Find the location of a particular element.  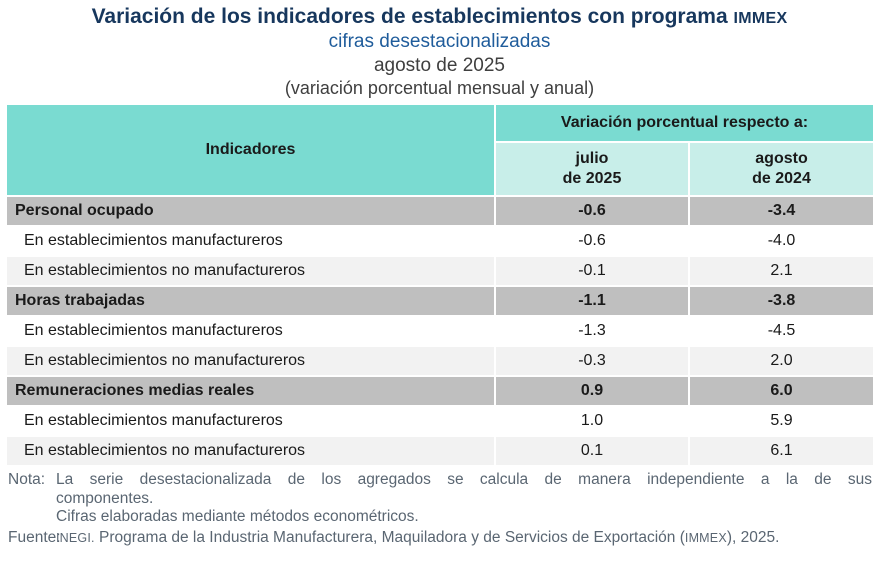

column-header-monthly: julio de 2025 is located at coordinates (592, 168).